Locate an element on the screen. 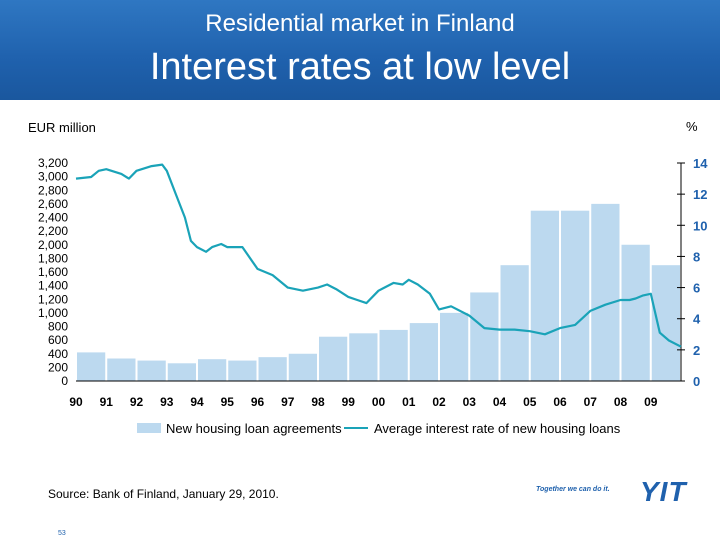  x-tick-label: 98 is located at coordinates (318, 402).